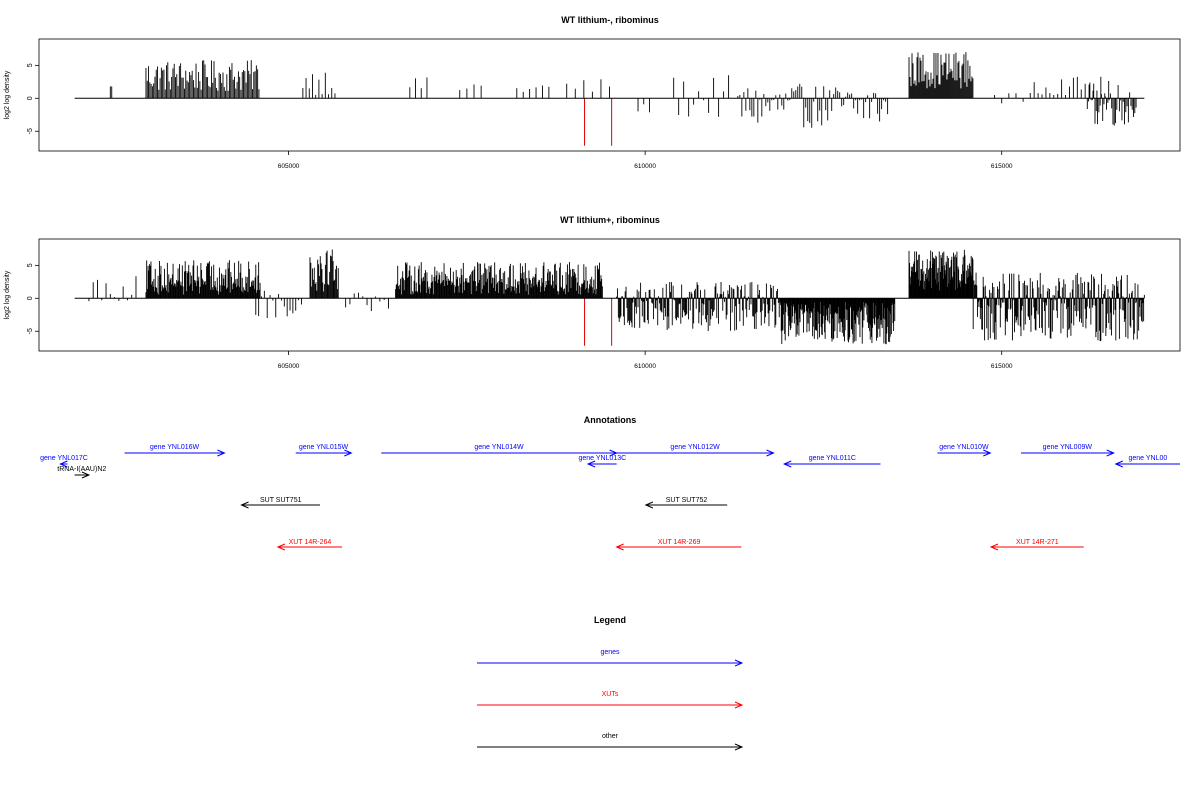  What do you see at coordinates (610, 220) in the screenshot?
I see `panel-title: WT lithium+, ribominus` at bounding box center [610, 220].